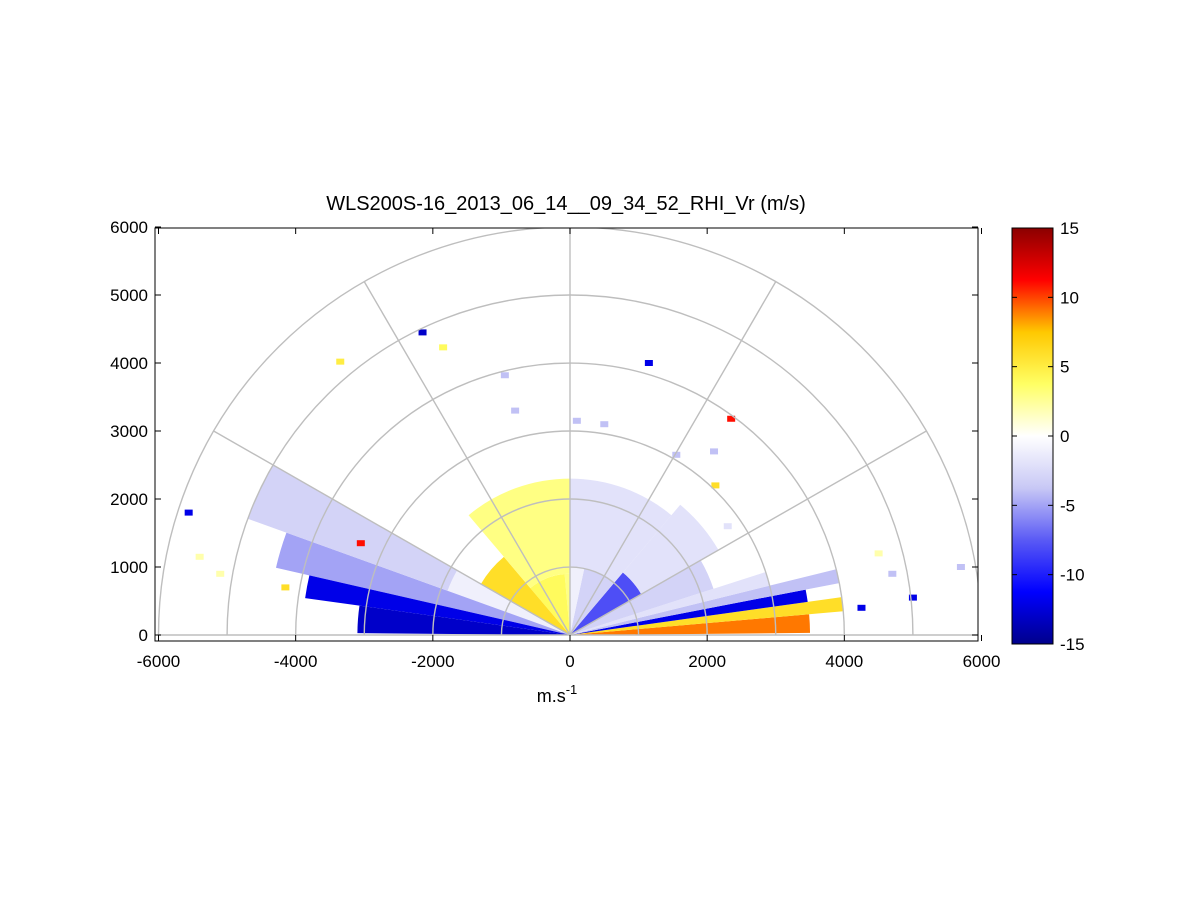  Describe the element at coordinates (1069, 228) in the screenshot. I see `colorbar-tick-label: 15` at that location.